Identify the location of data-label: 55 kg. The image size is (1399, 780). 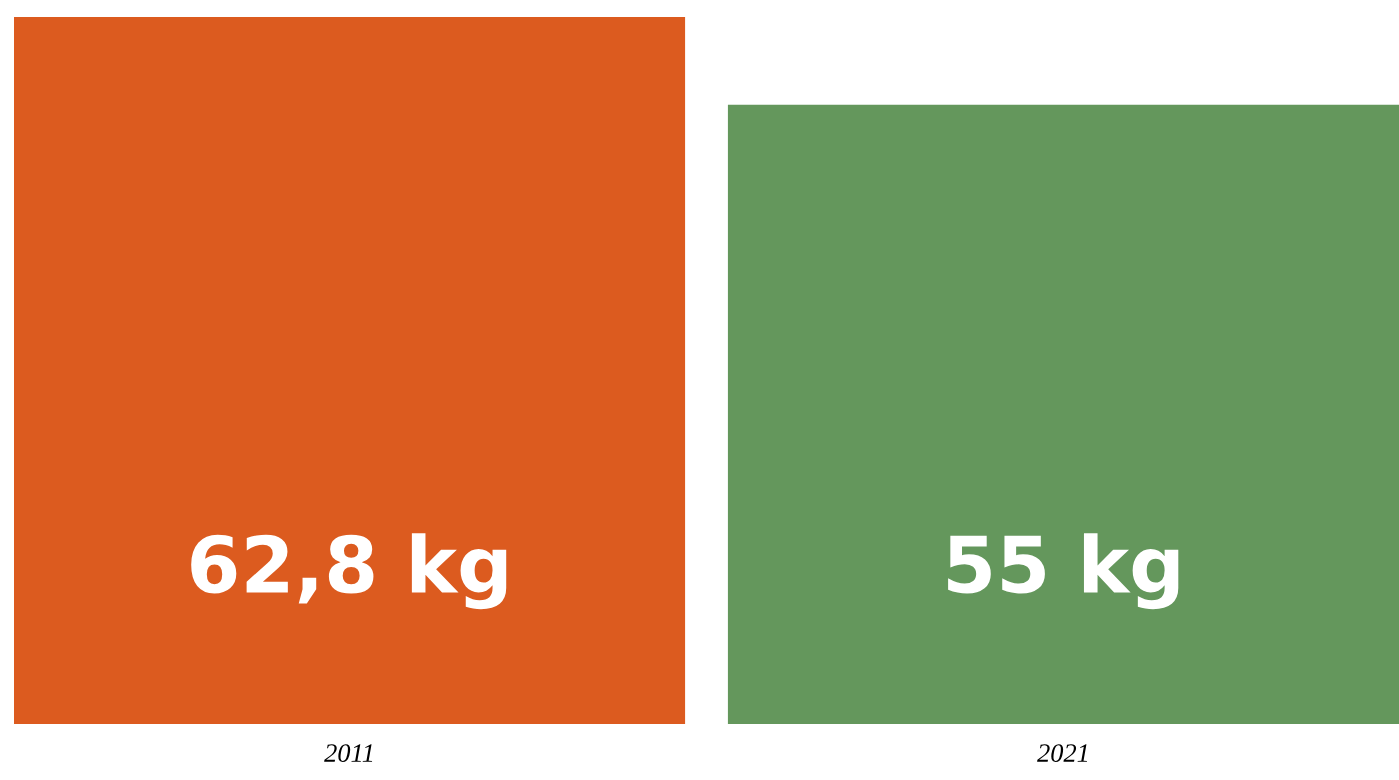
(1063, 571).